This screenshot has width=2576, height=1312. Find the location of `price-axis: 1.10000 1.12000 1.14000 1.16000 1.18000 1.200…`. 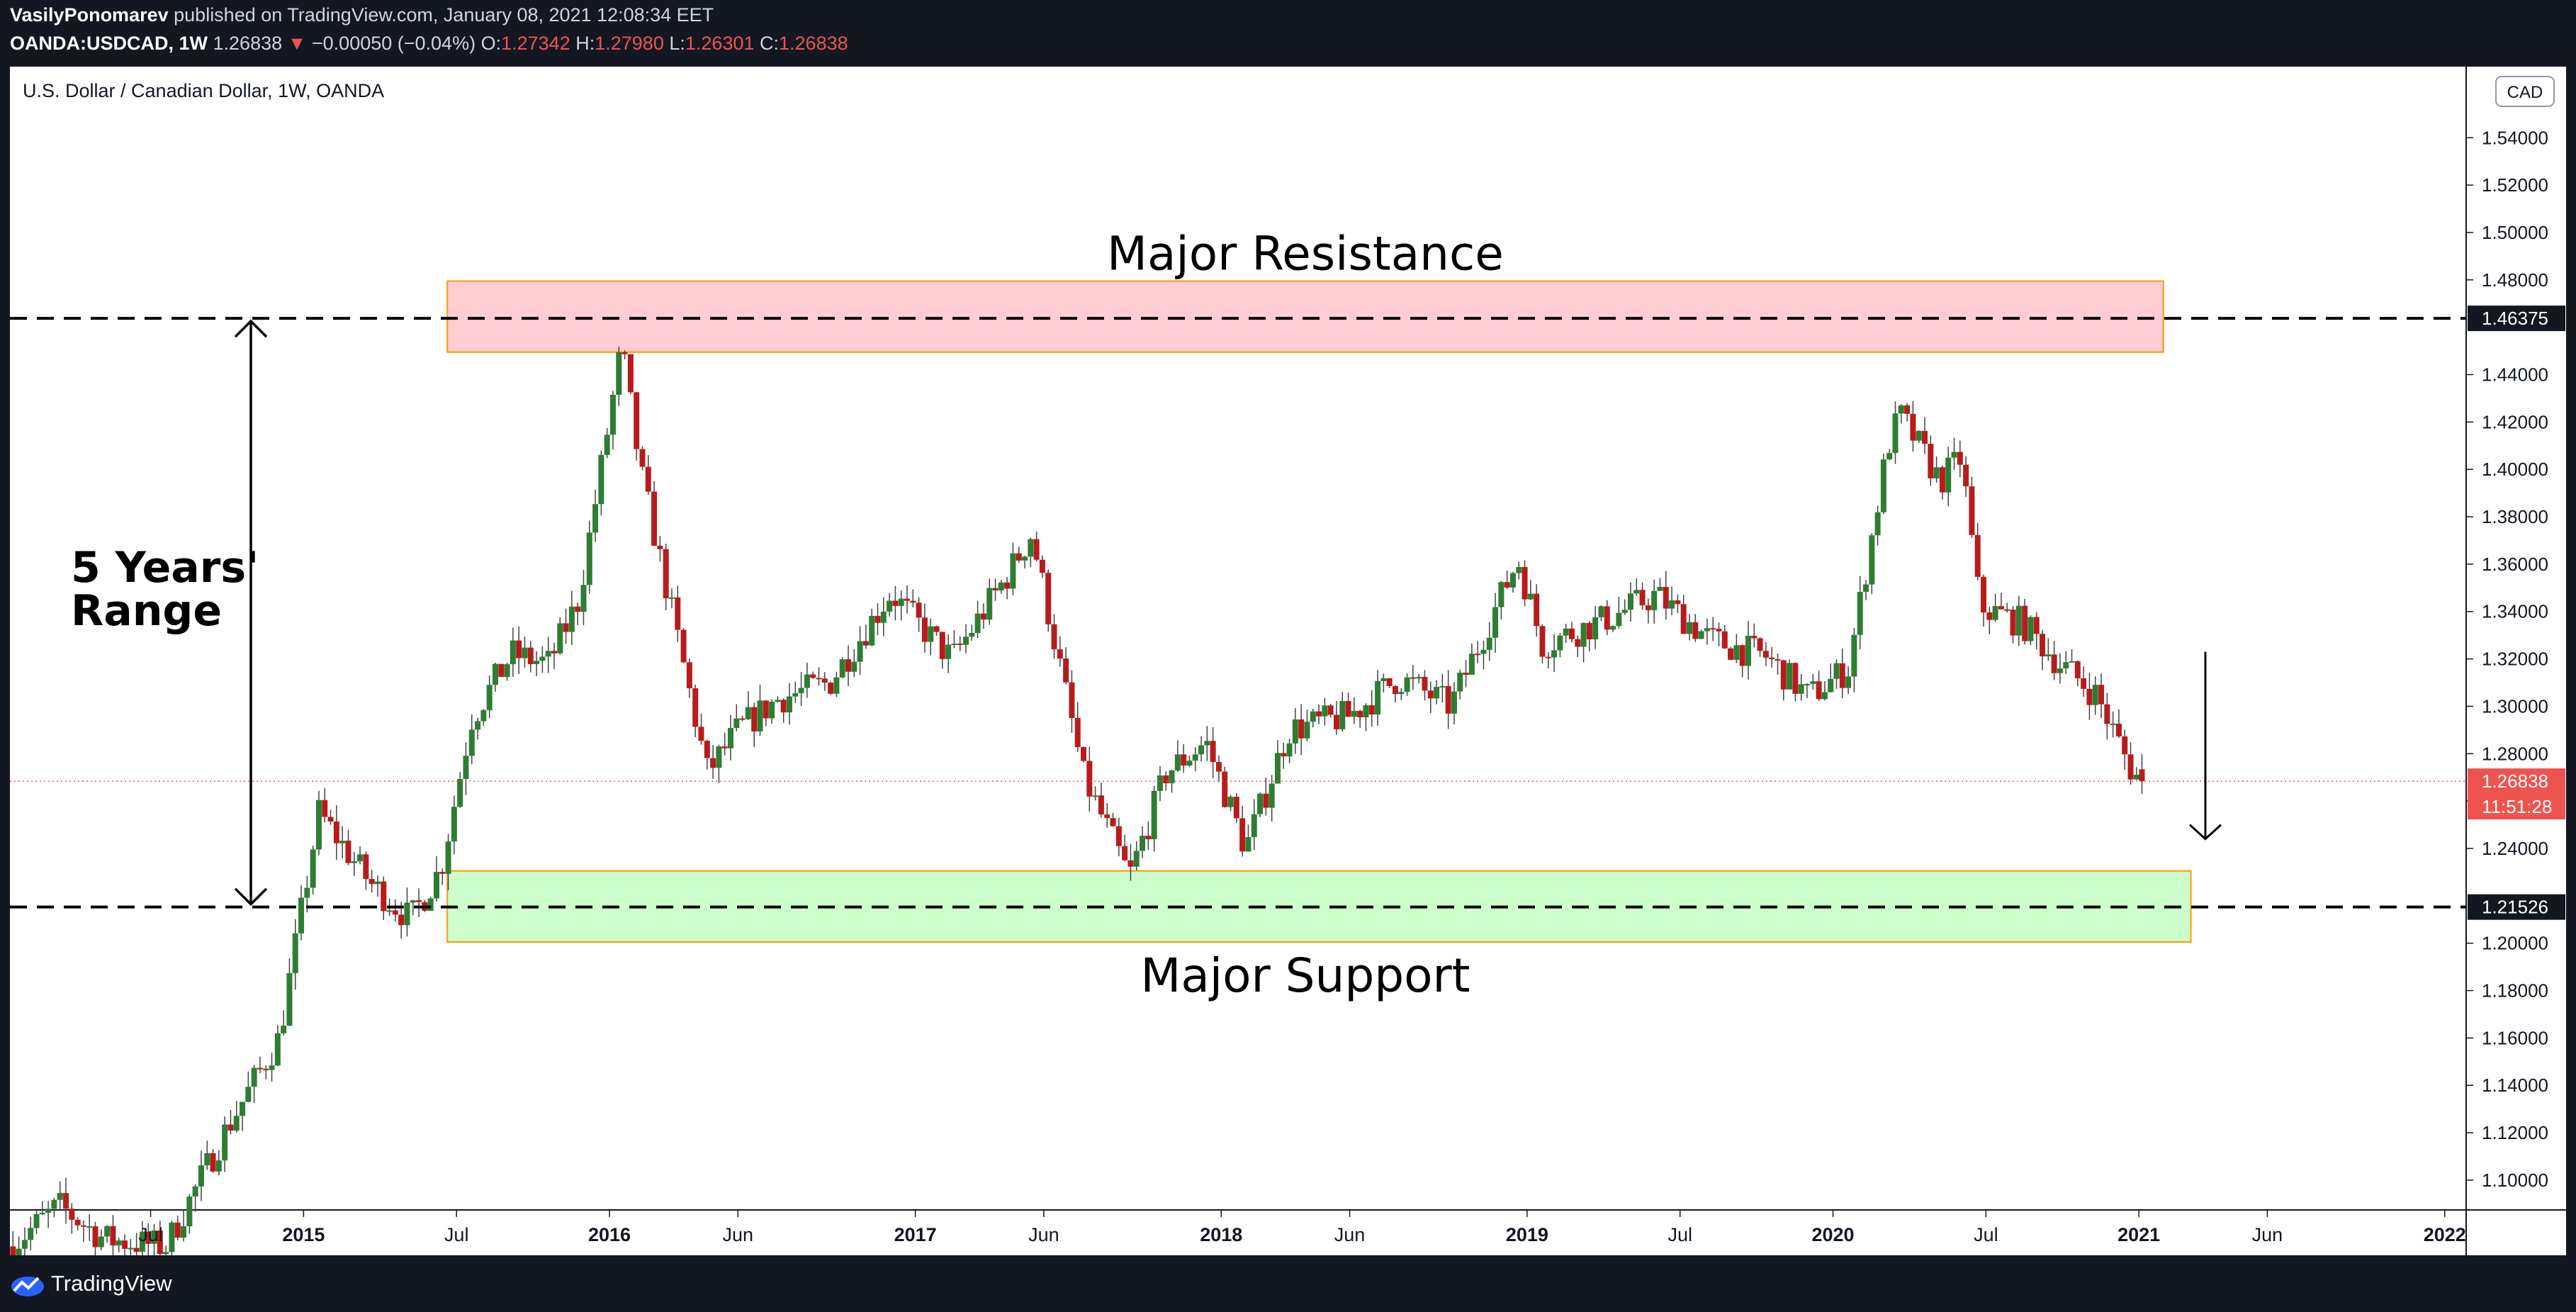

price-axis: 1.10000 1.12000 1.14000 1.16000 1.18000 1.200… is located at coordinates (2507, 659).